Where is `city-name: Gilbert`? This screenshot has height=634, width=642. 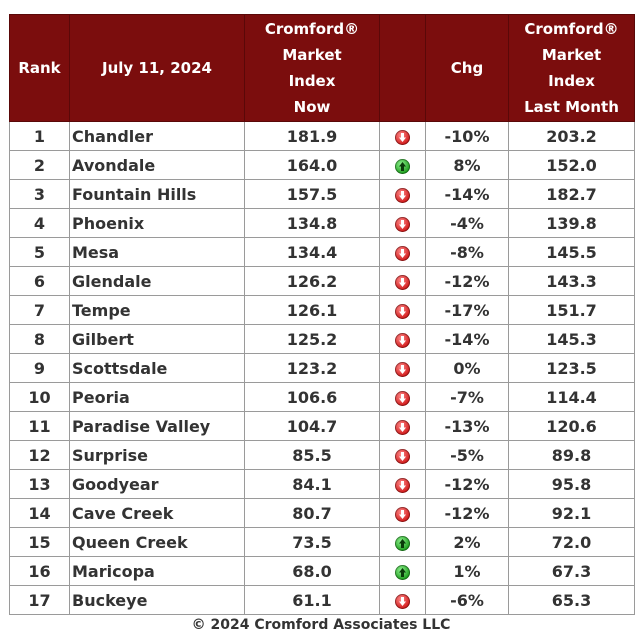
city-name: Gilbert is located at coordinates (157, 339).